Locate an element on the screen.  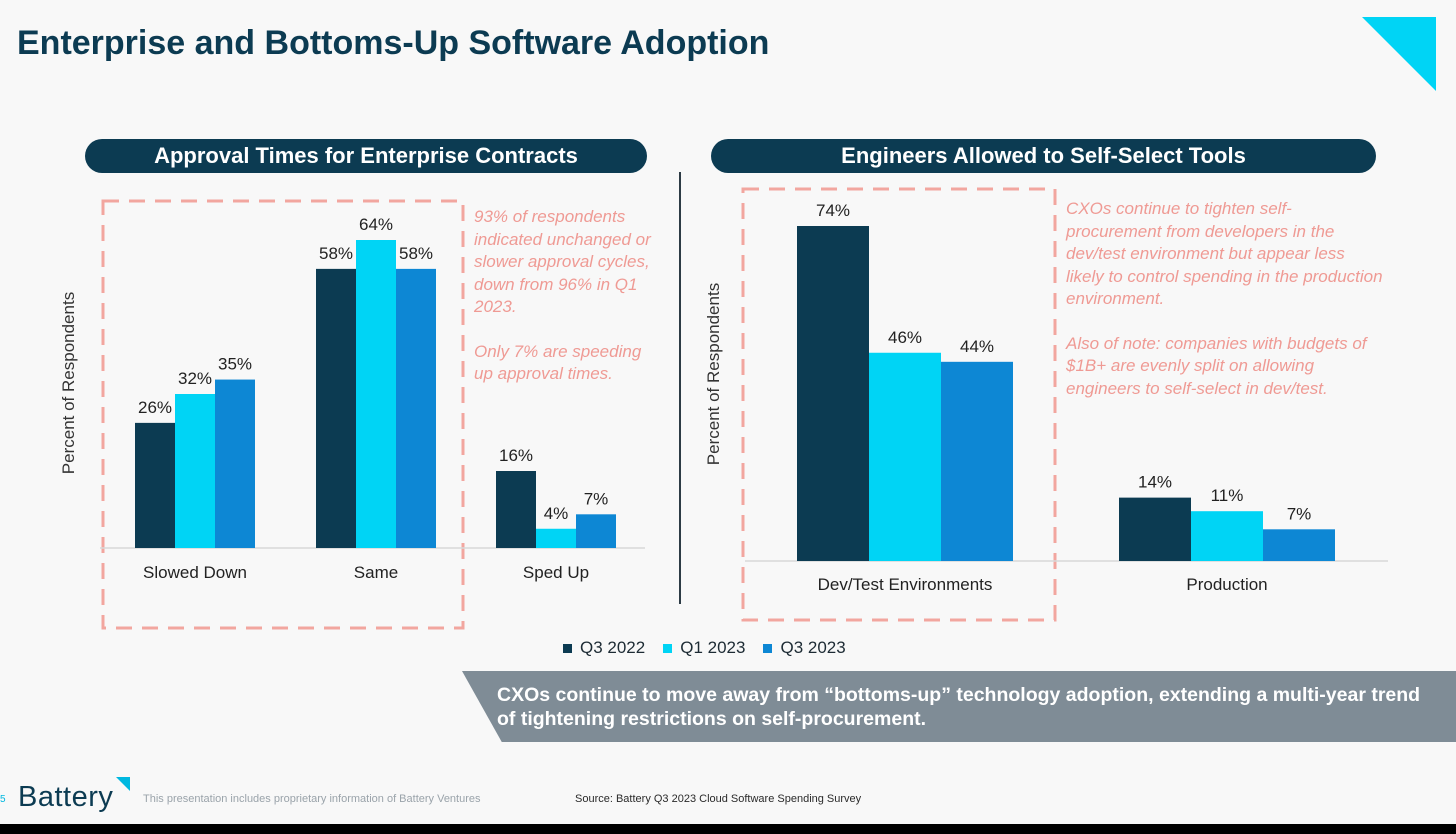
category-label: Production is located at coordinates (1226, 584).